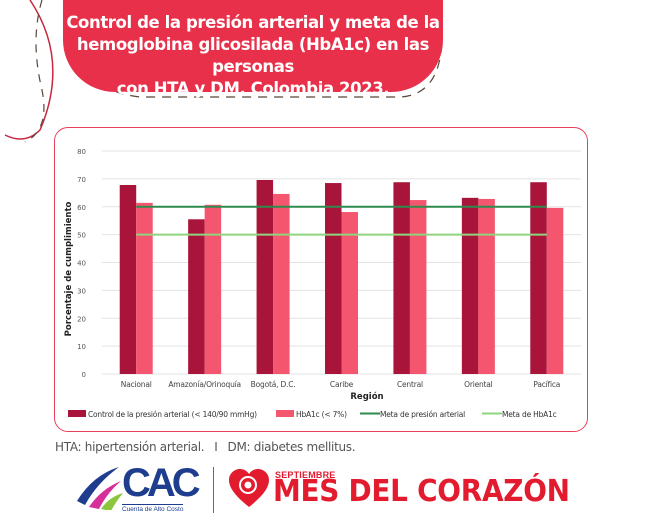 The height and width of the screenshot is (531, 654). Describe the element at coordinates (366, 396) in the screenshot. I see `x-axis-label: Región` at that location.